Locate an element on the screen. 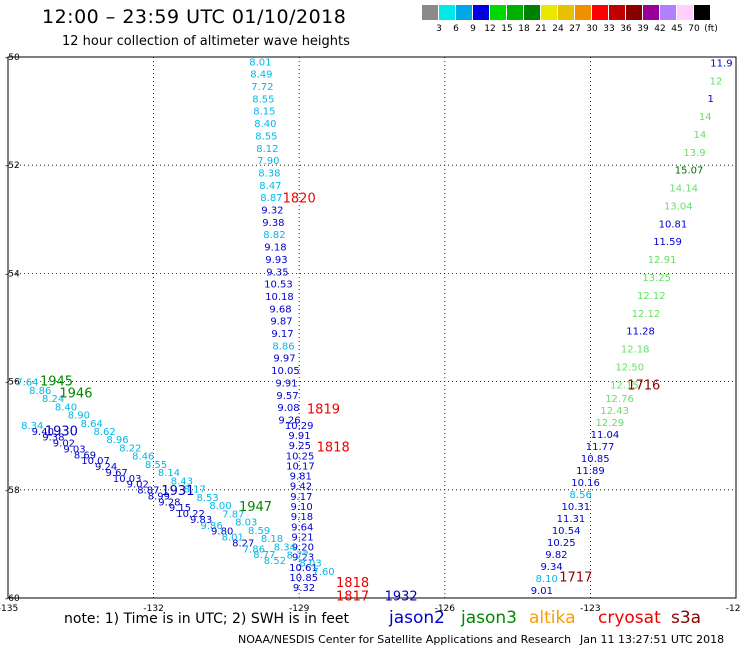  wave-height-point: 10.16 is located at coordinates (585, 483).